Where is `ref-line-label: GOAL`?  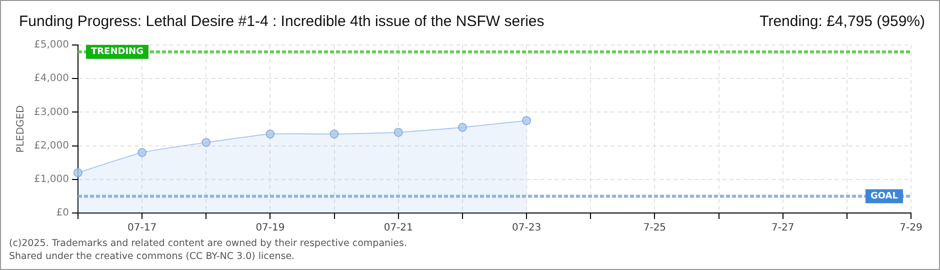 ref-line-label: GOAL is located at coordinates (884, 197).